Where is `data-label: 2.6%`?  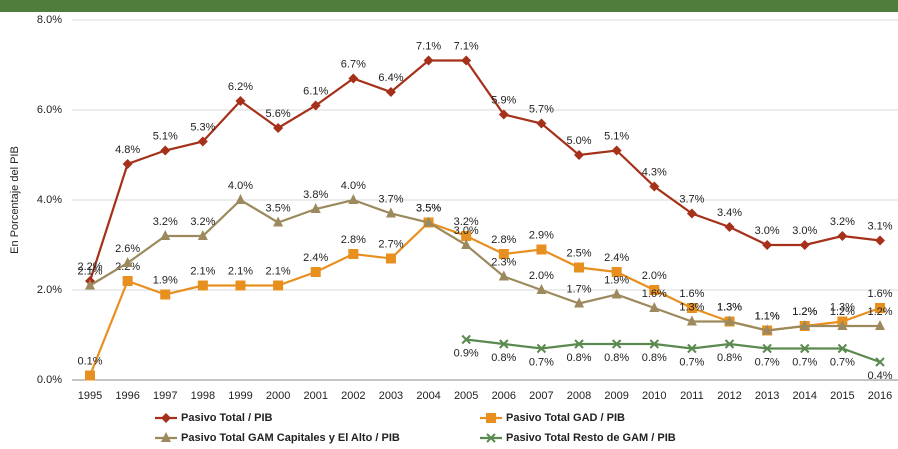
data-label: 2.6% is located at coordinates (127, 249).